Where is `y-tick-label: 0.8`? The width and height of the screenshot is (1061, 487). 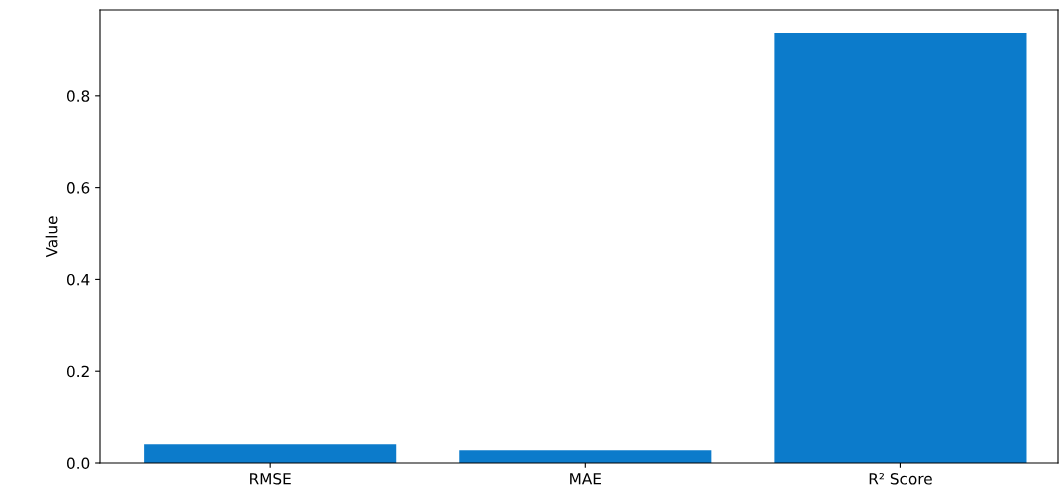 y-tick-label: 0.8 is located at coordinates (78, 96).